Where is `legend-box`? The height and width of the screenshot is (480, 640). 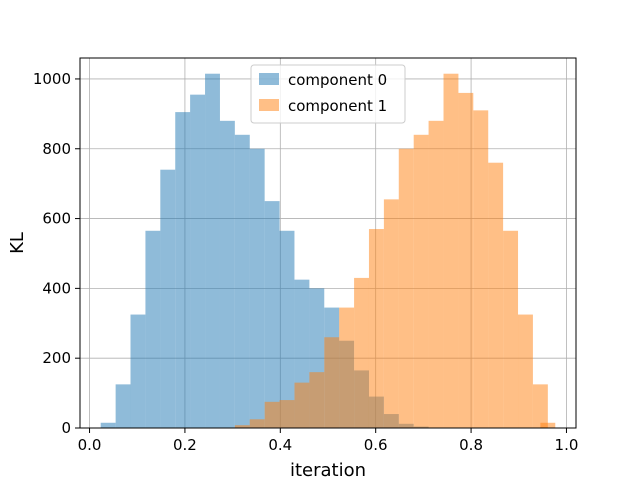
legend-box is located at coordinates (328, 94).